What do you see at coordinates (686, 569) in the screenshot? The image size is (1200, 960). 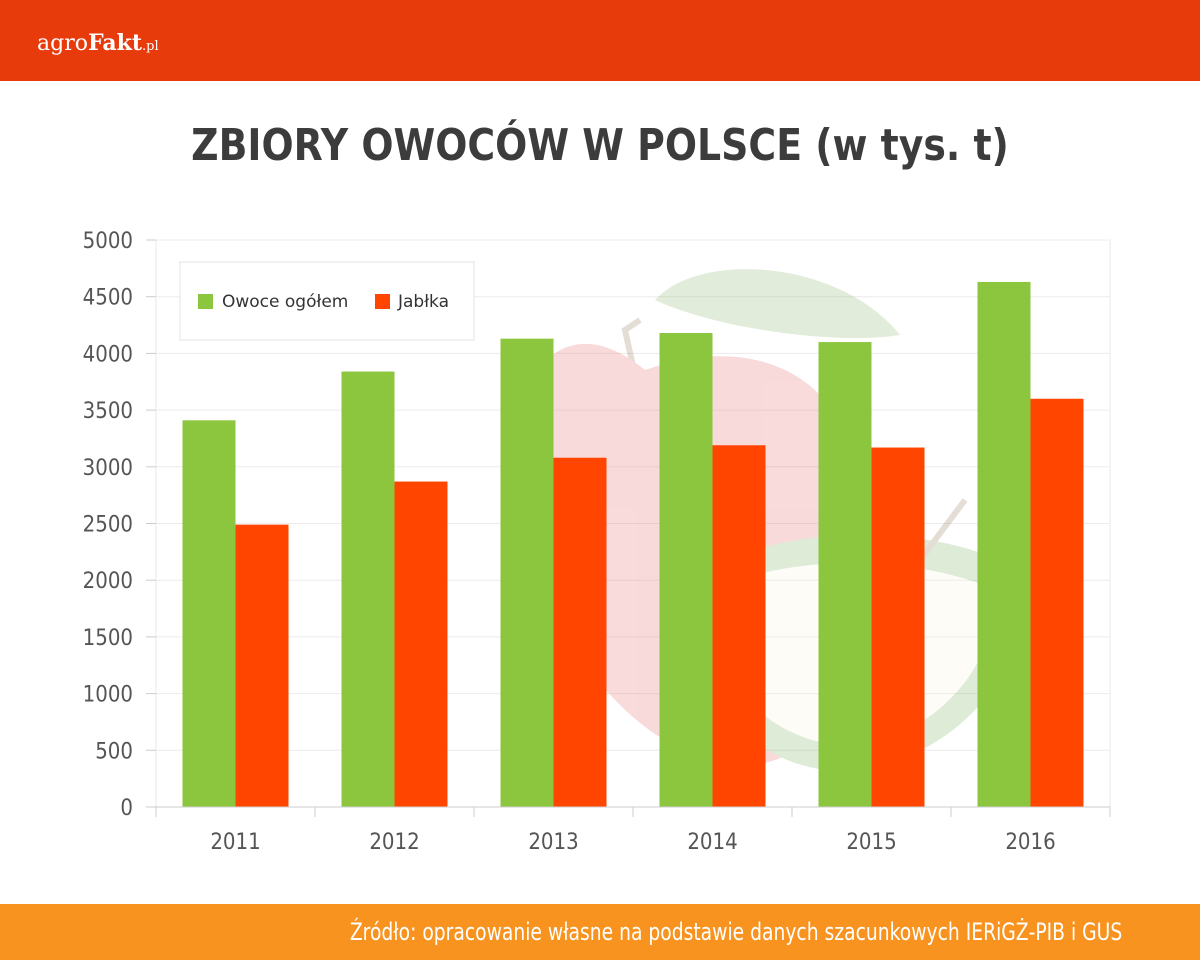 I see `bar-owoce-2014` at bounding box center [686, 569].